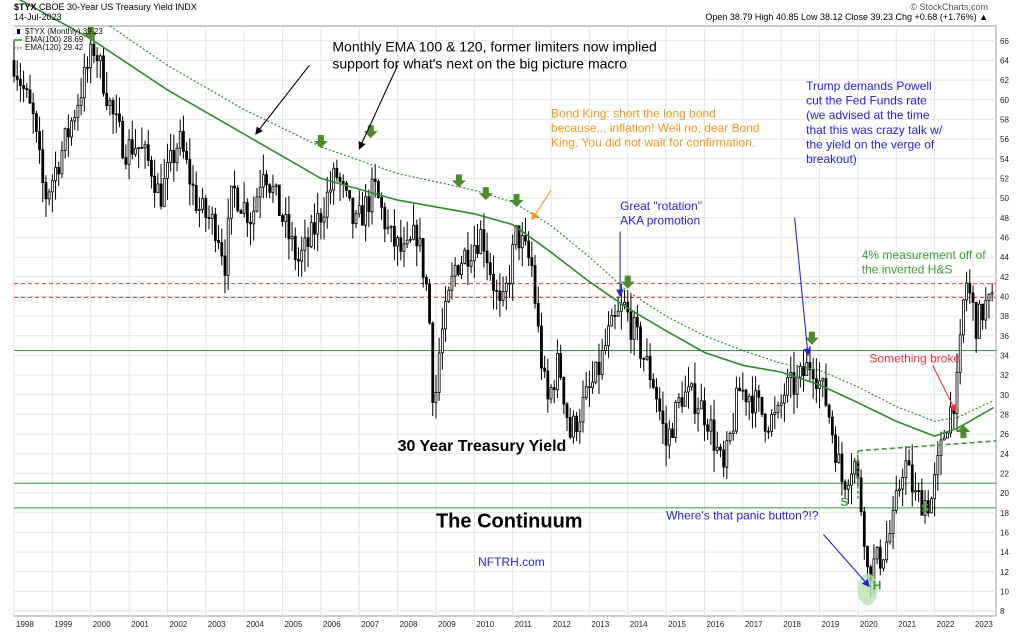 This screenshot has height=635, width=1024. What do you see at coordinates (511, 562) in the screenshot?
I see `annotation-nftrh: NFTRH.com` at bounding box center [511, 562].